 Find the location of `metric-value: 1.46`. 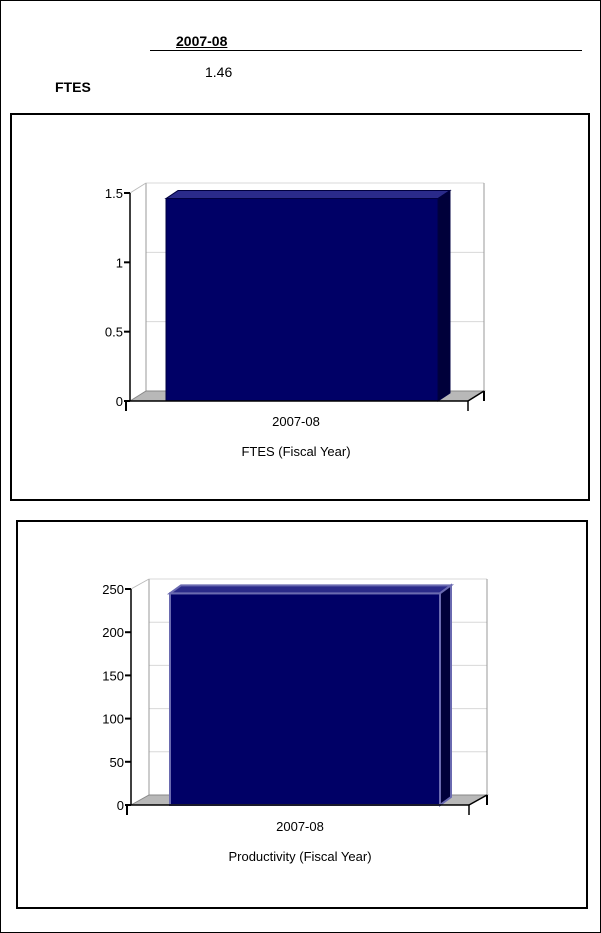

metric-value: 1.46 is located at coordinates (219, 72).